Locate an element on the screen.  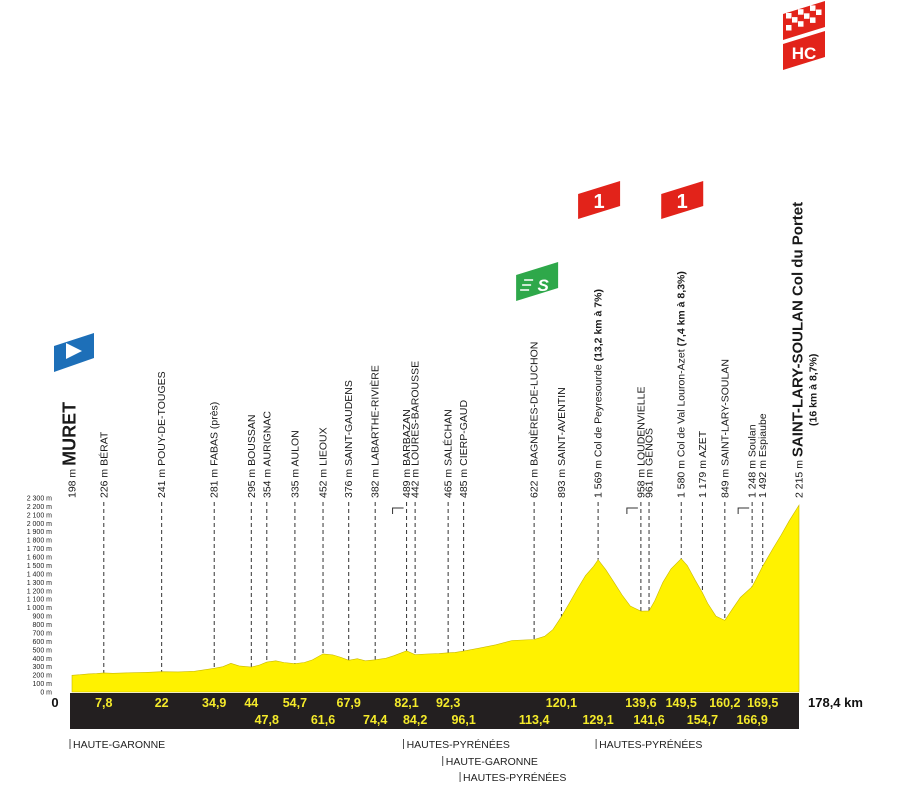
place-name: MURET is located at coordinates (70, 434).